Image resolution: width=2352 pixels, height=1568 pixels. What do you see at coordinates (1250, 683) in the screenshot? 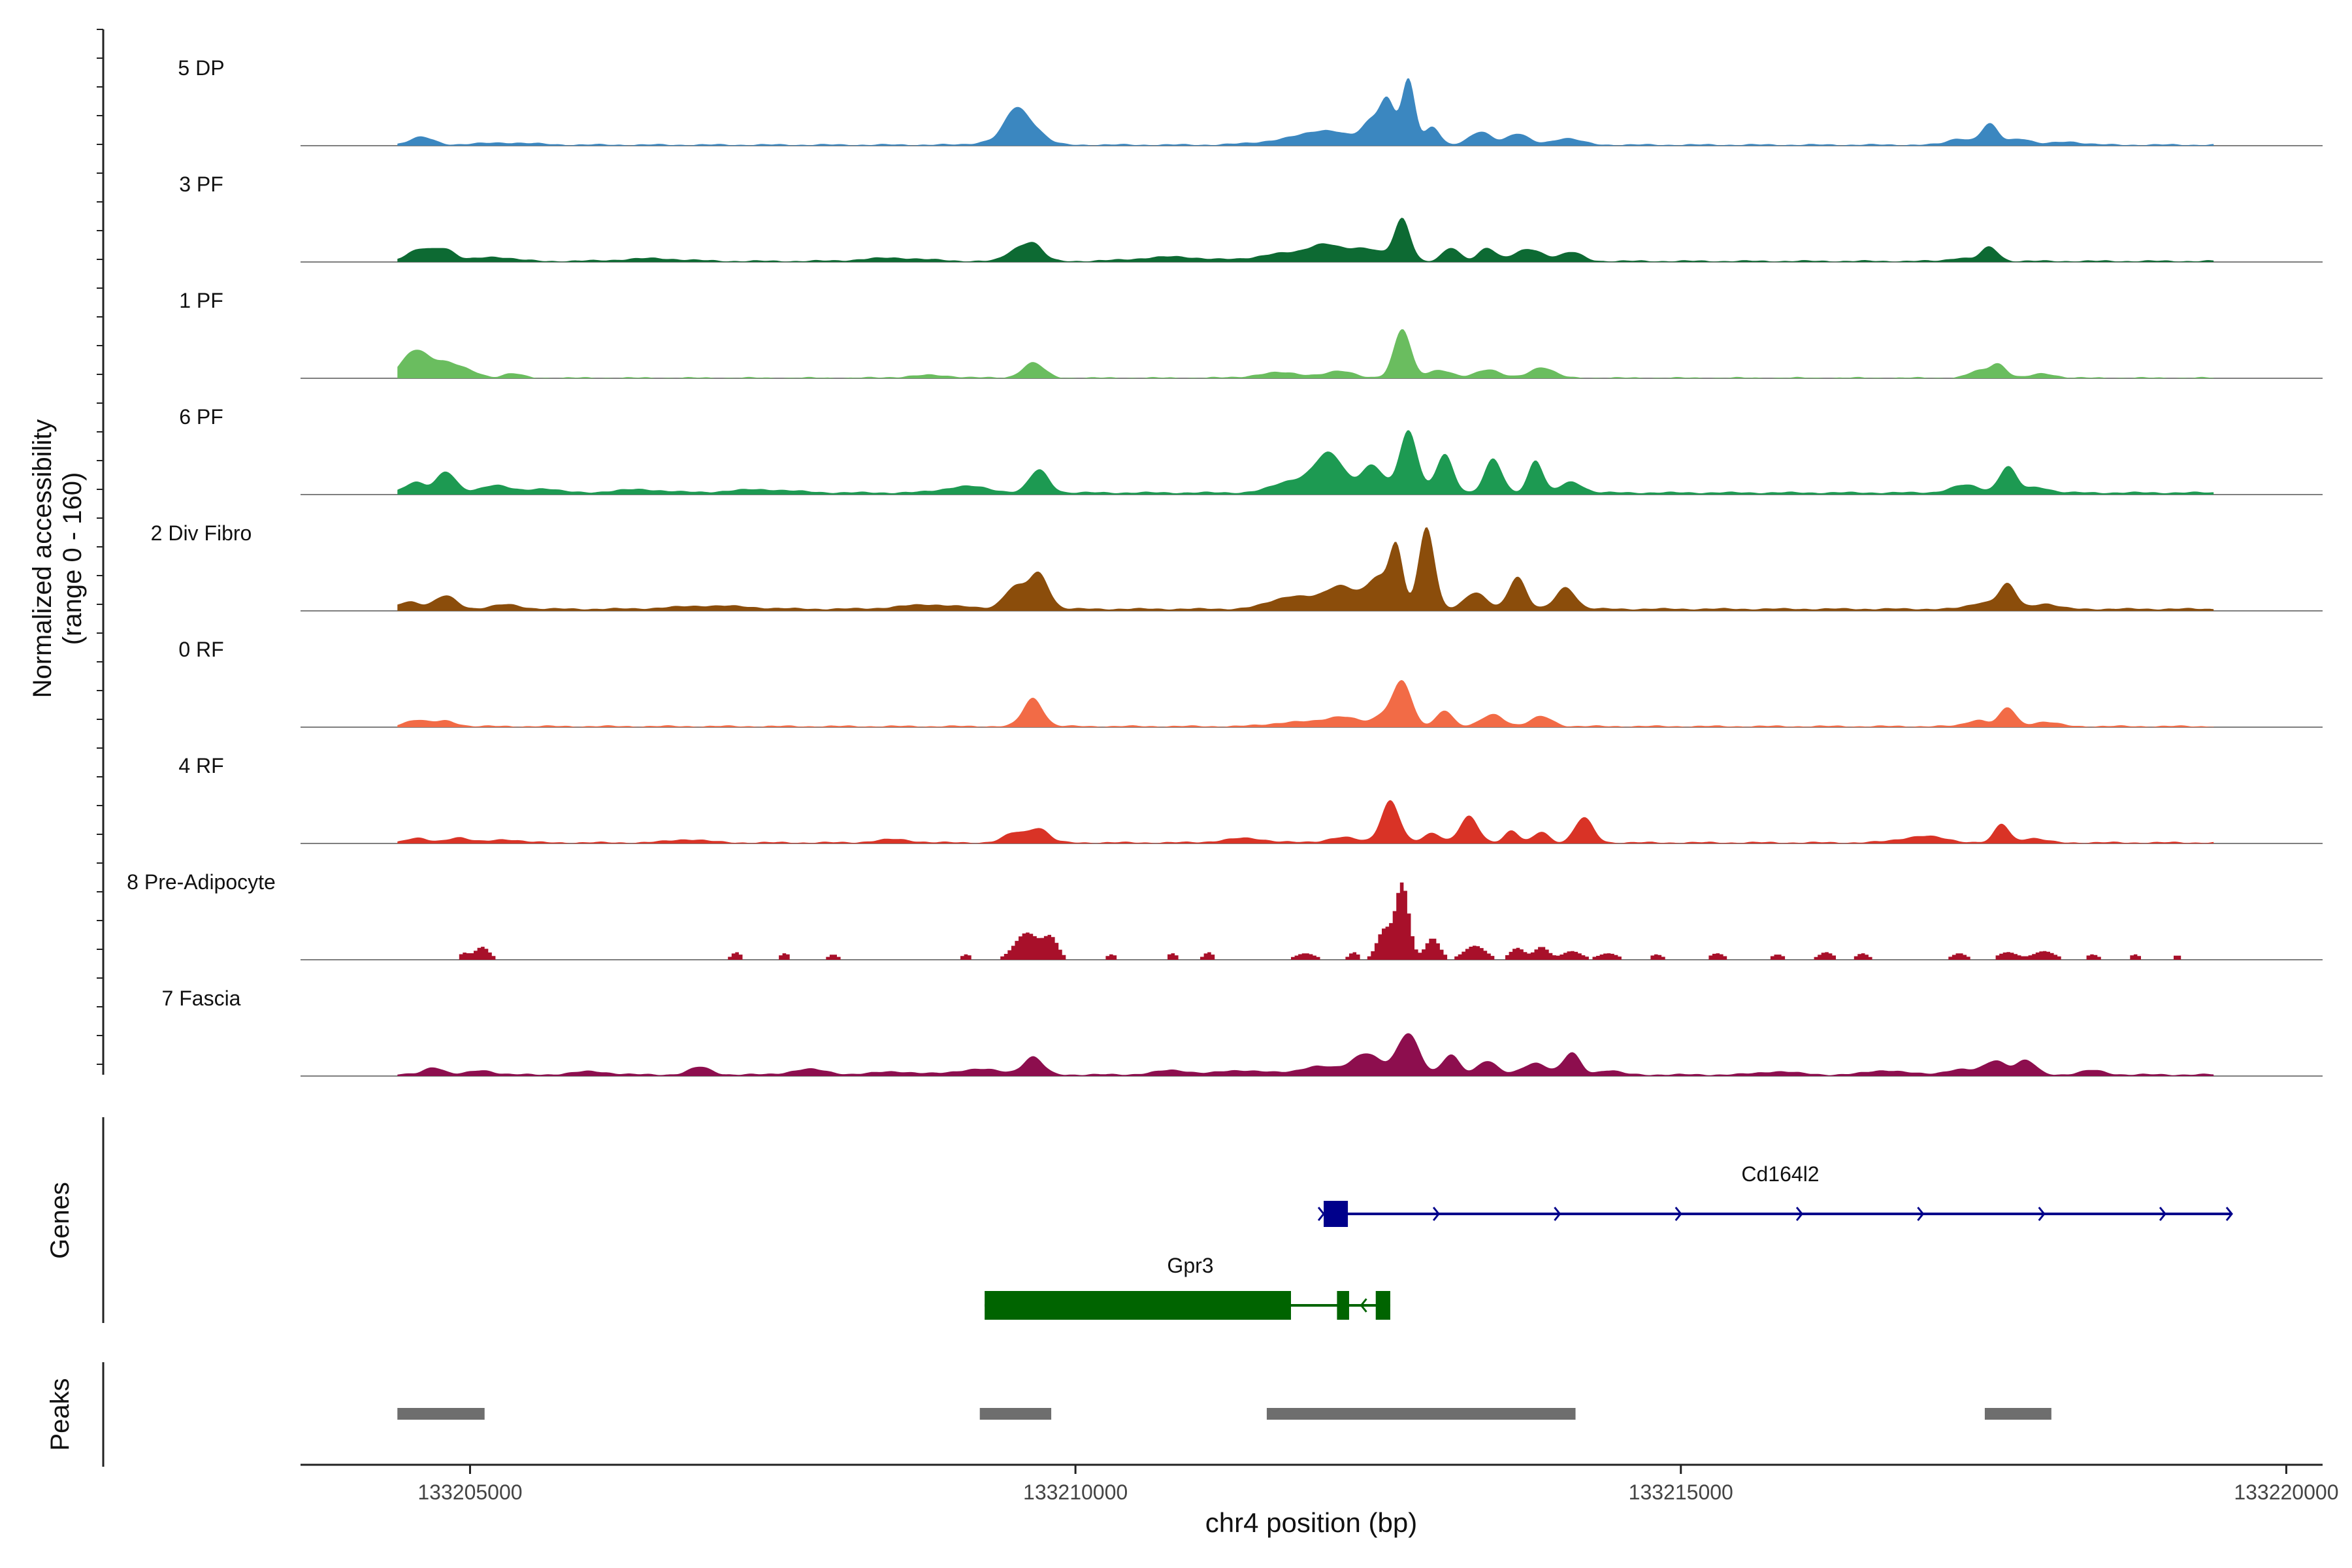
I see `coverage-track: 0 RF` at bounding box center [1250, 683].